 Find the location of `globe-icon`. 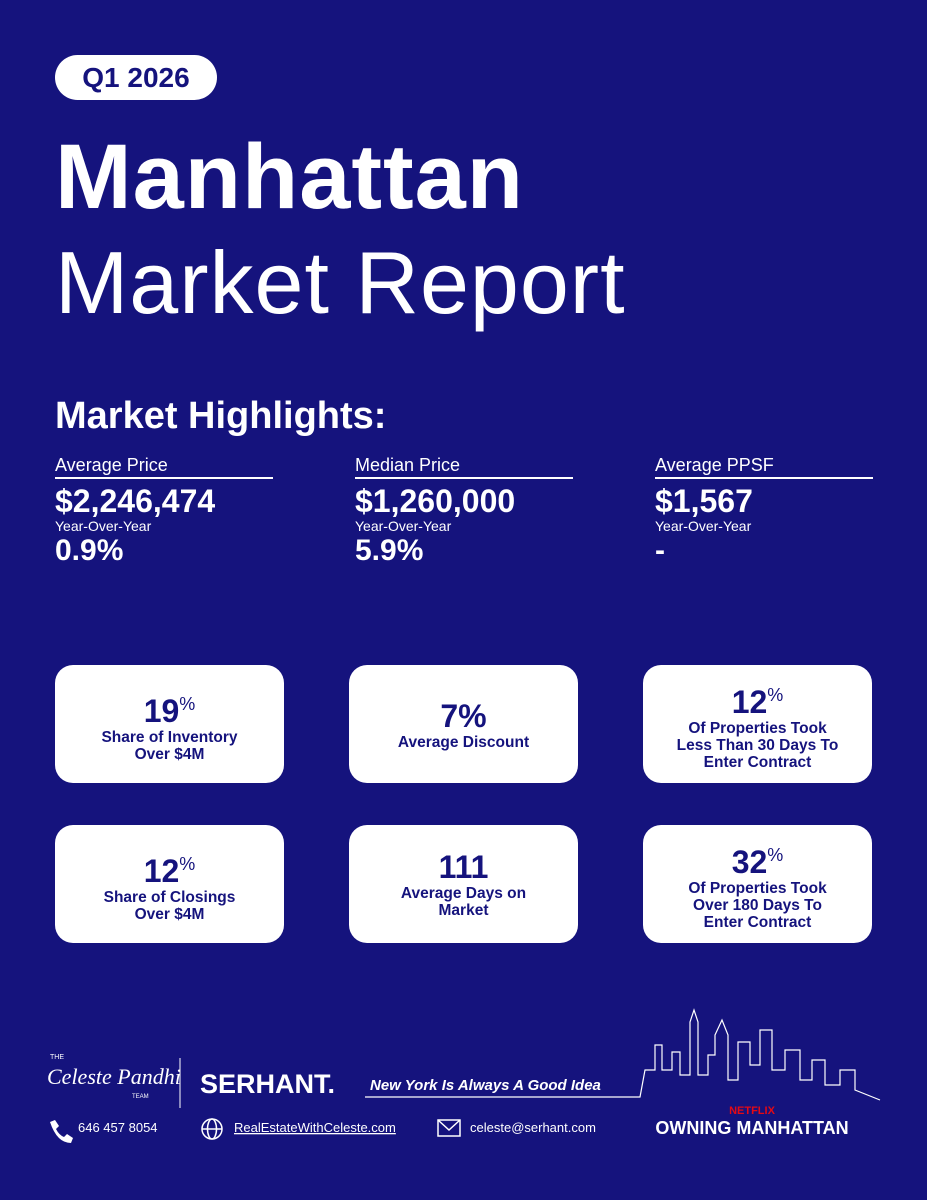

globe-icon is located at coordinates (212, 1129).